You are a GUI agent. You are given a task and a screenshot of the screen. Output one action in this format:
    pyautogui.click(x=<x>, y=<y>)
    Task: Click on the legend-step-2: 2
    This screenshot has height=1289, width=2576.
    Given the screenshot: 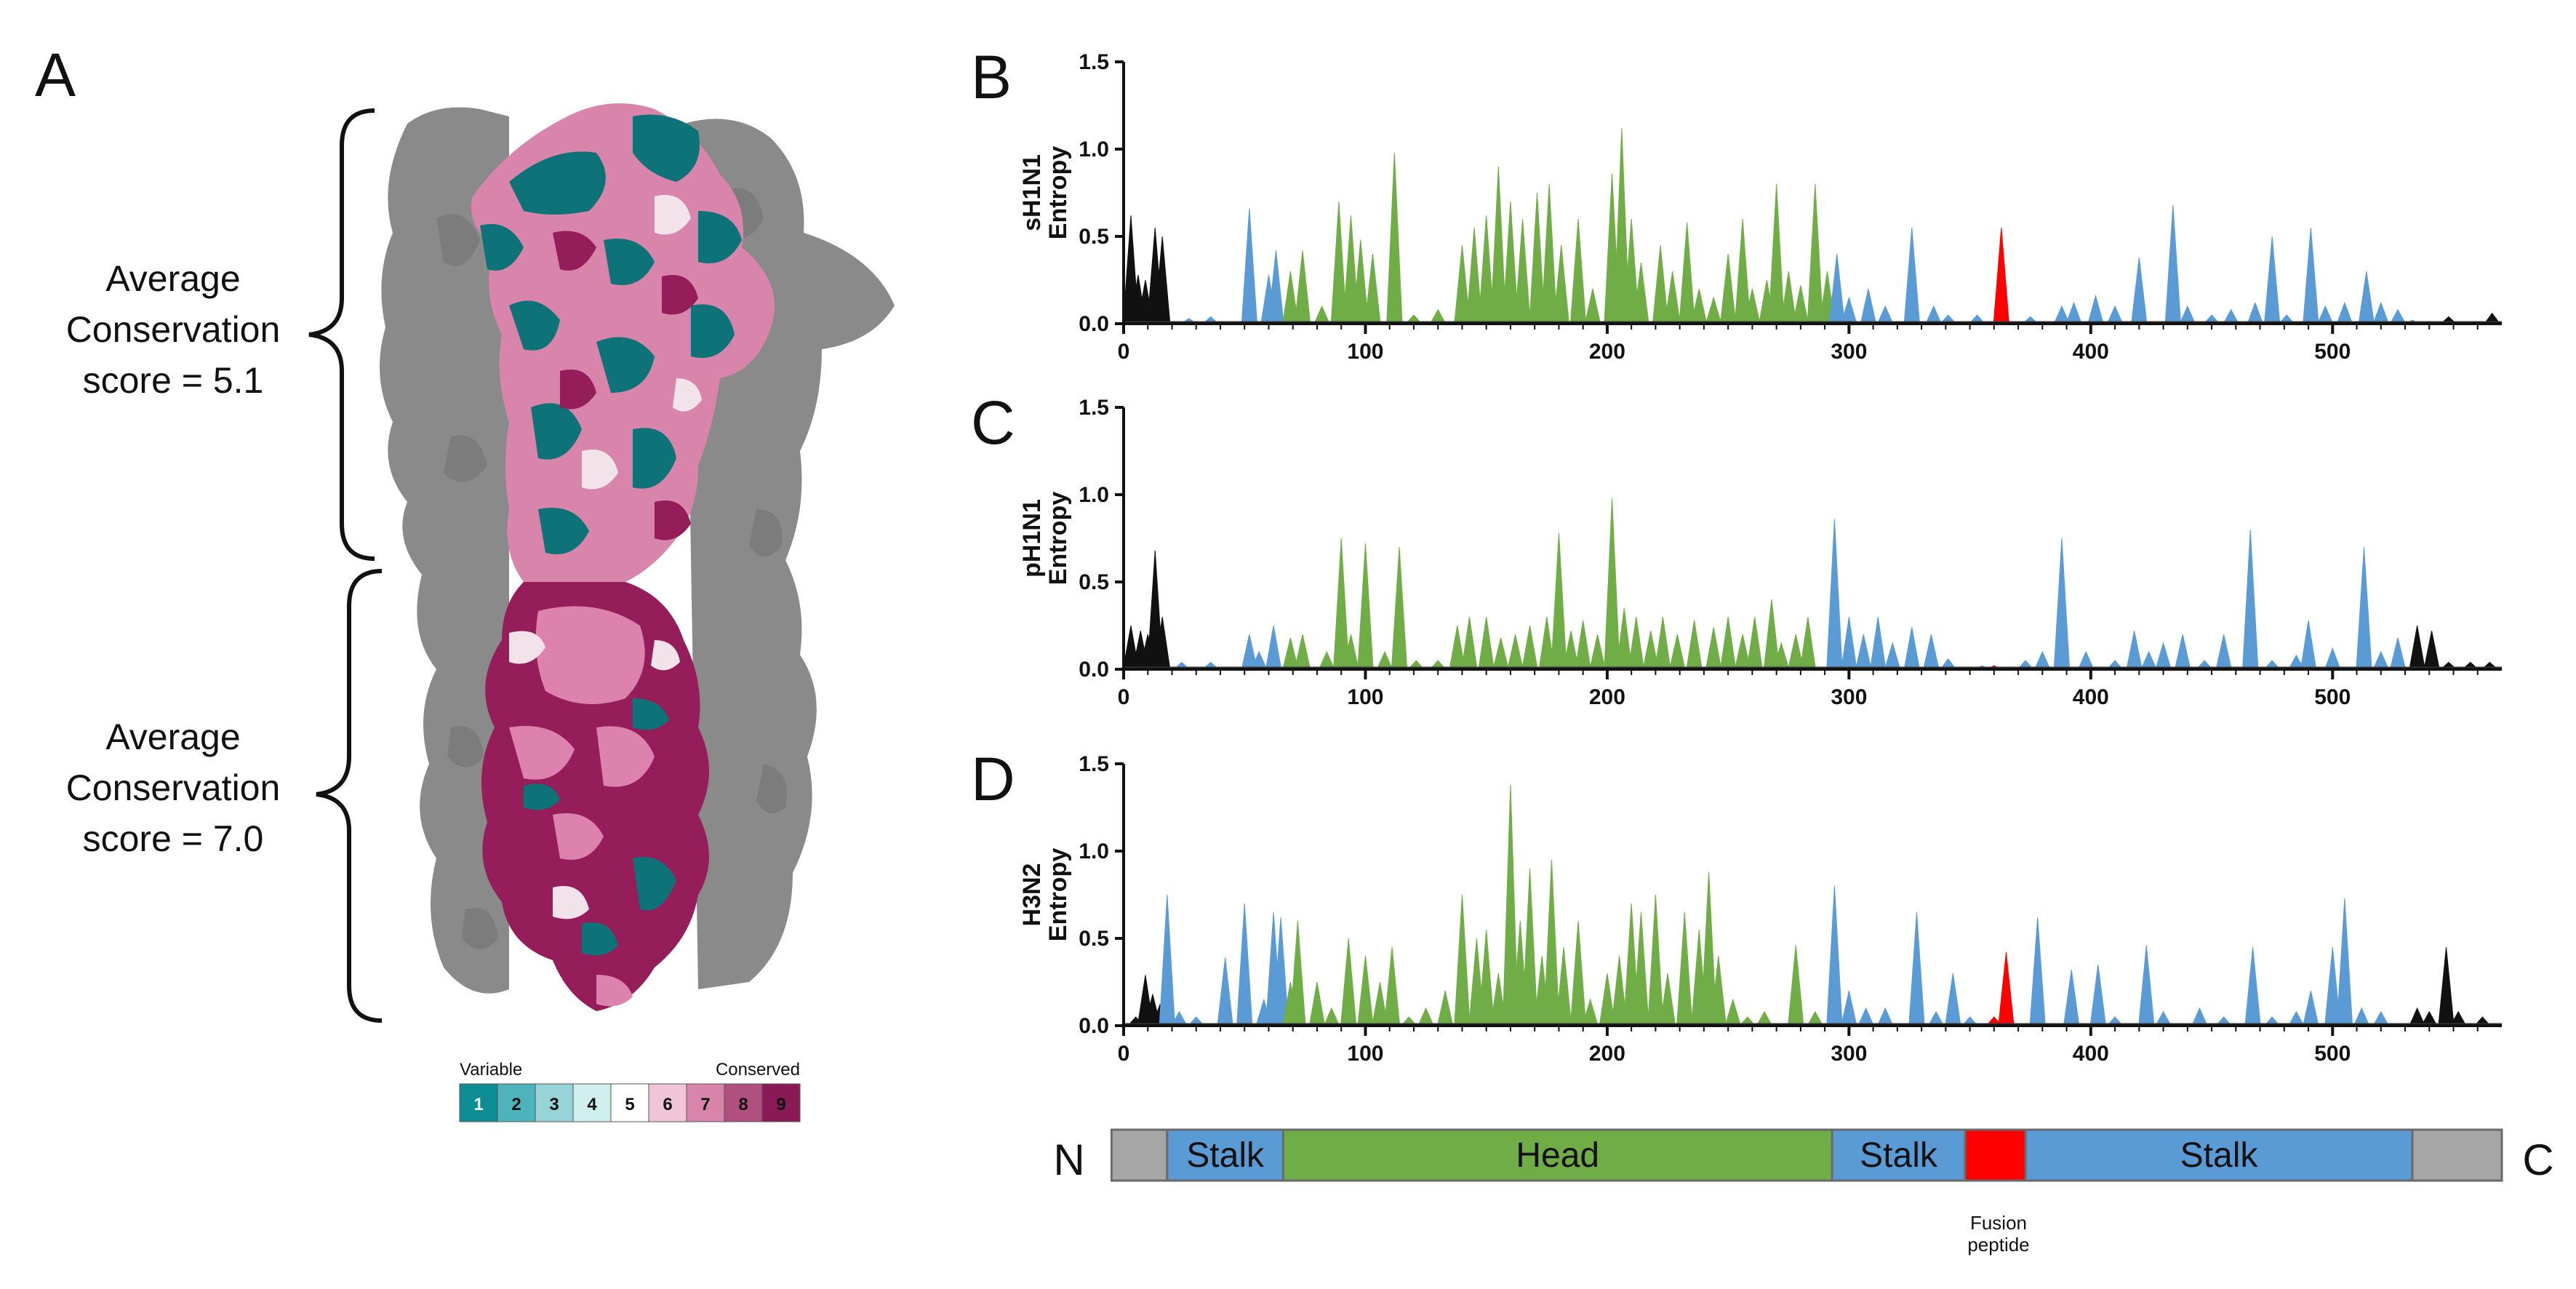 What is the action you would take?
    pyautogui.click(x=516, y=1104)
    